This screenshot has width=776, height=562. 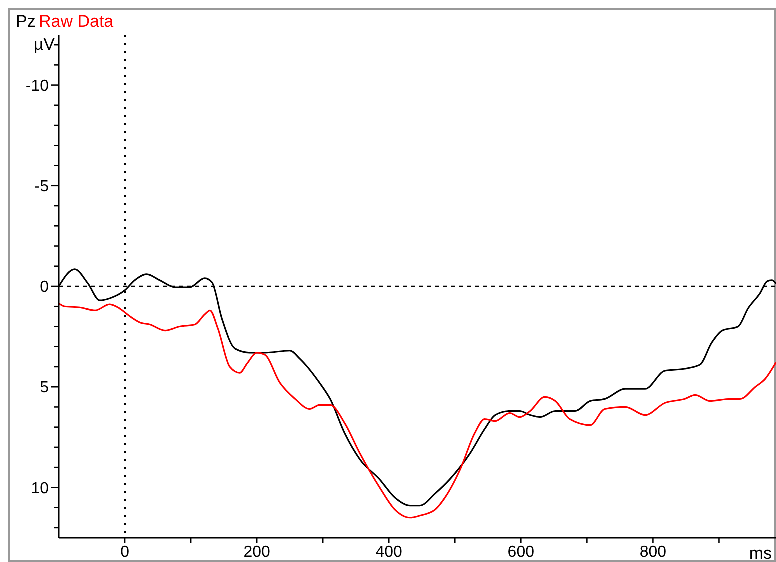 I want to click on x-tick-label: 200, so click(x=257, y=552).